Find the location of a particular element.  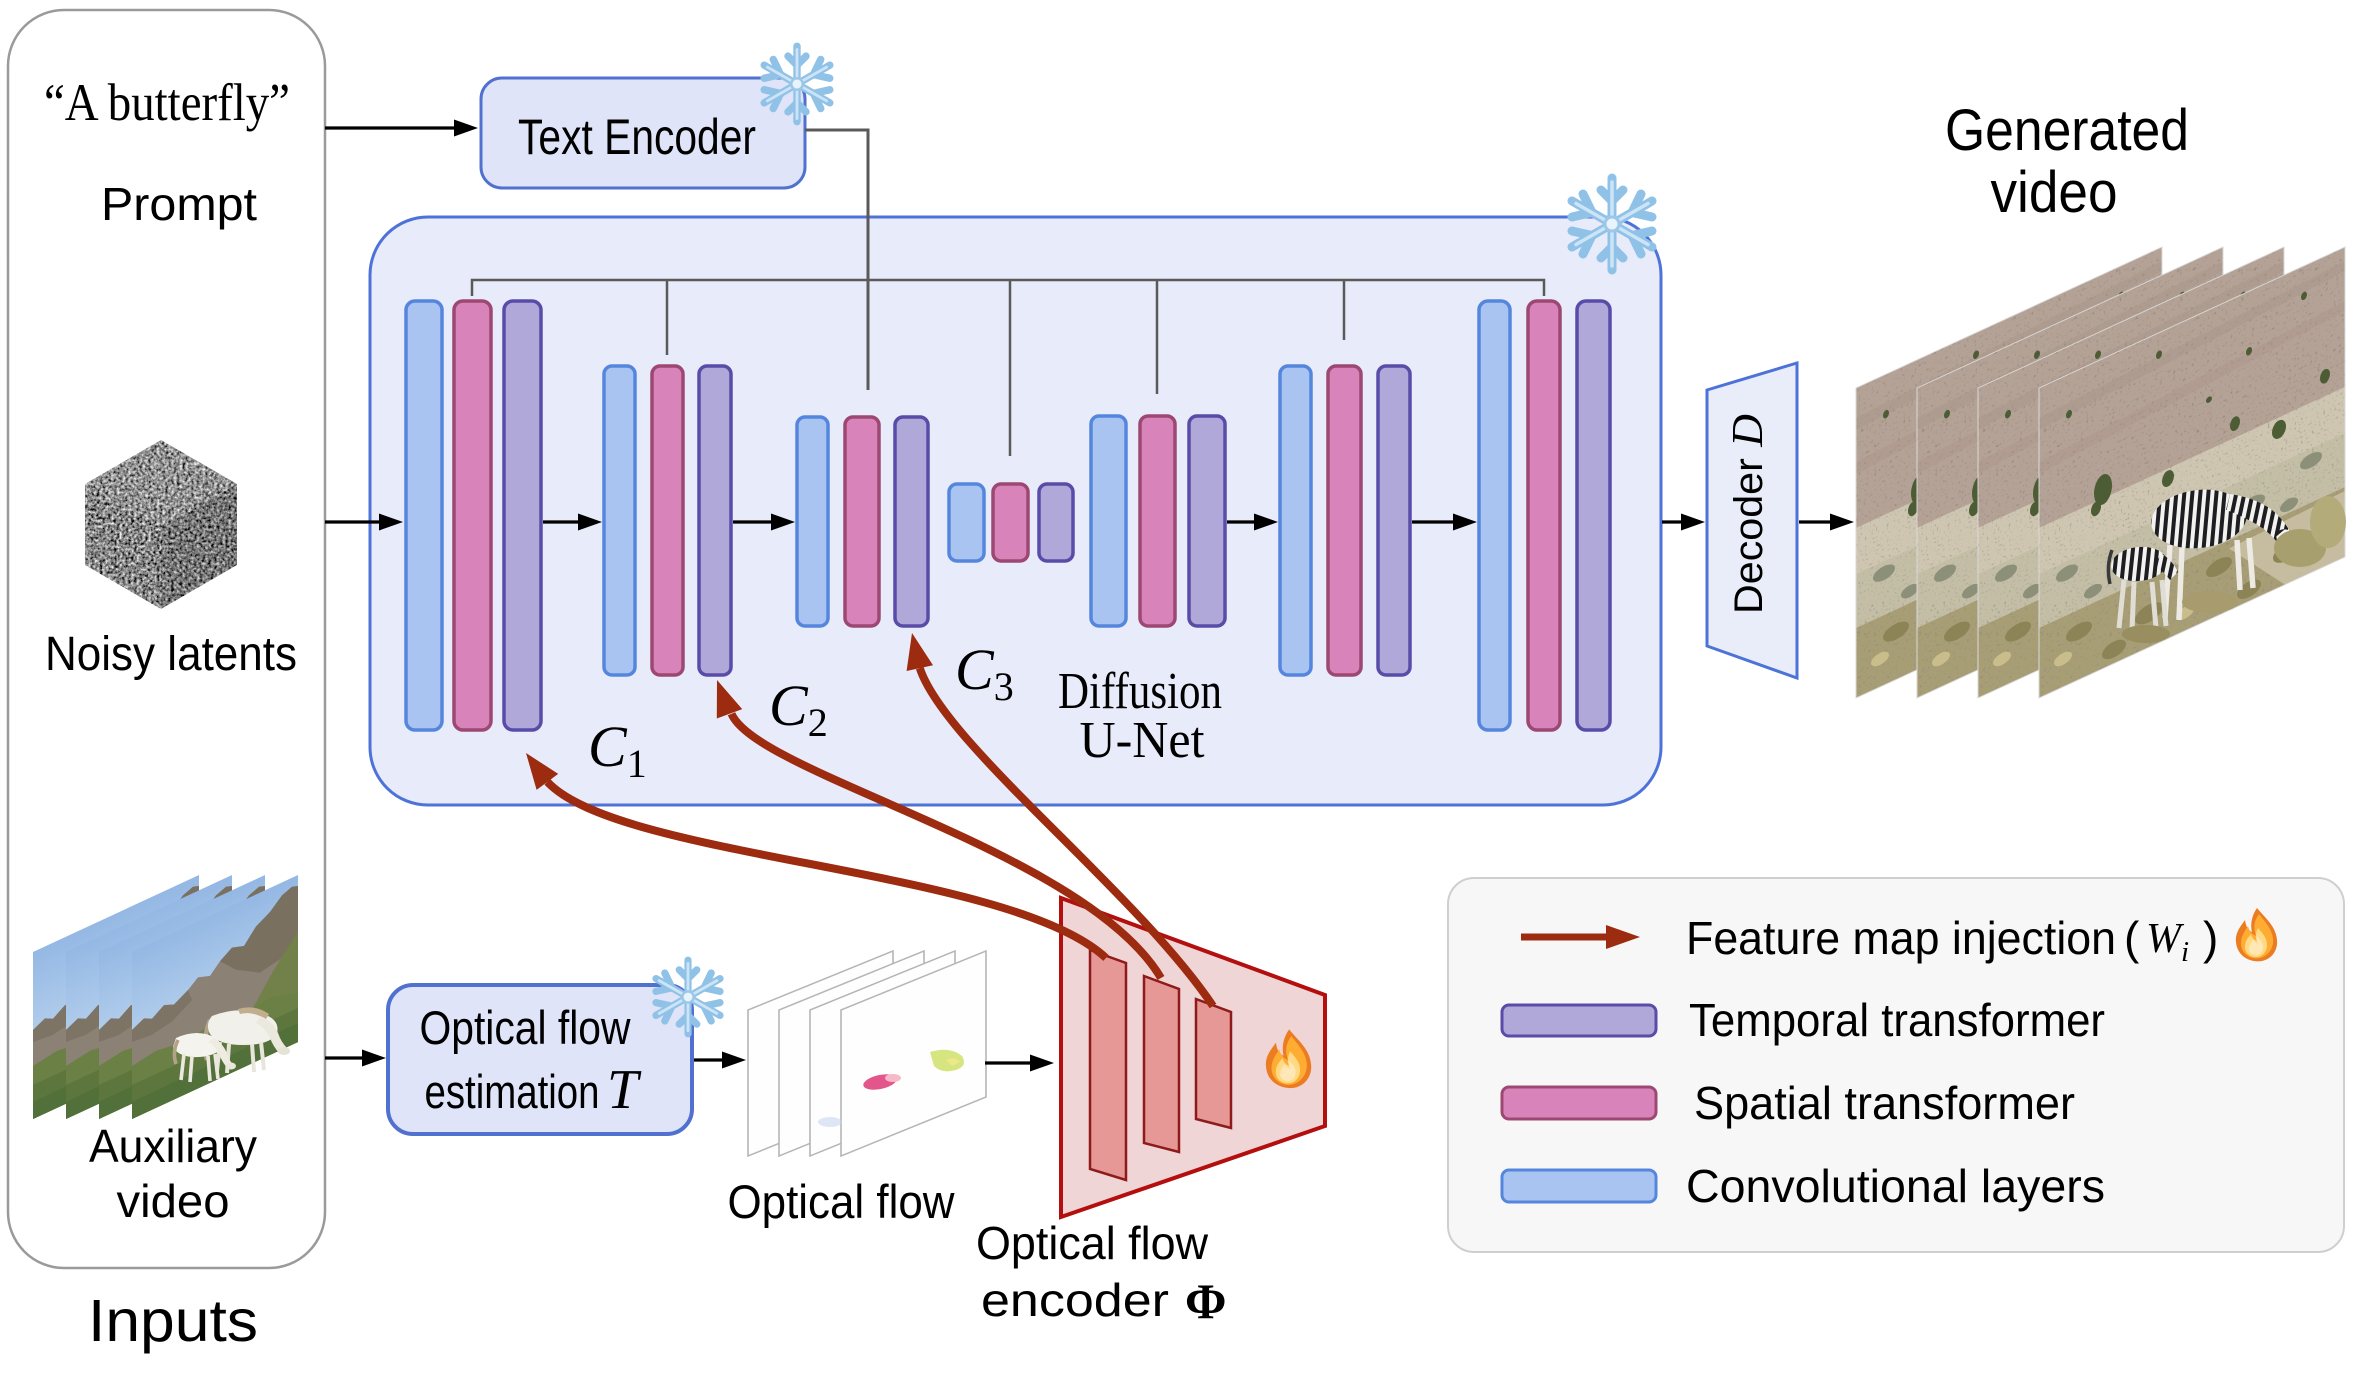

svg-text: Prompt is located at coordinates (179, 204).